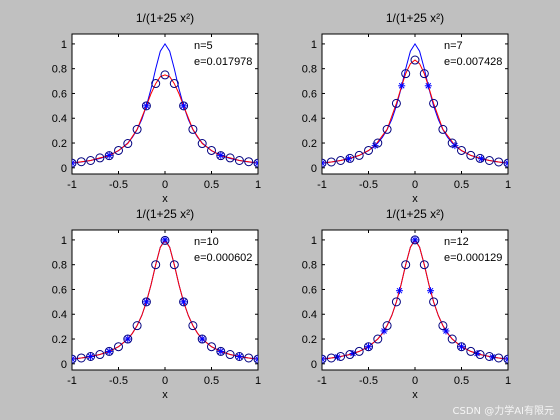  What do you see at coordinates (64, 169) in the screenshot?
I see `y-tick-label: 0` at bounding box center [64, 169].